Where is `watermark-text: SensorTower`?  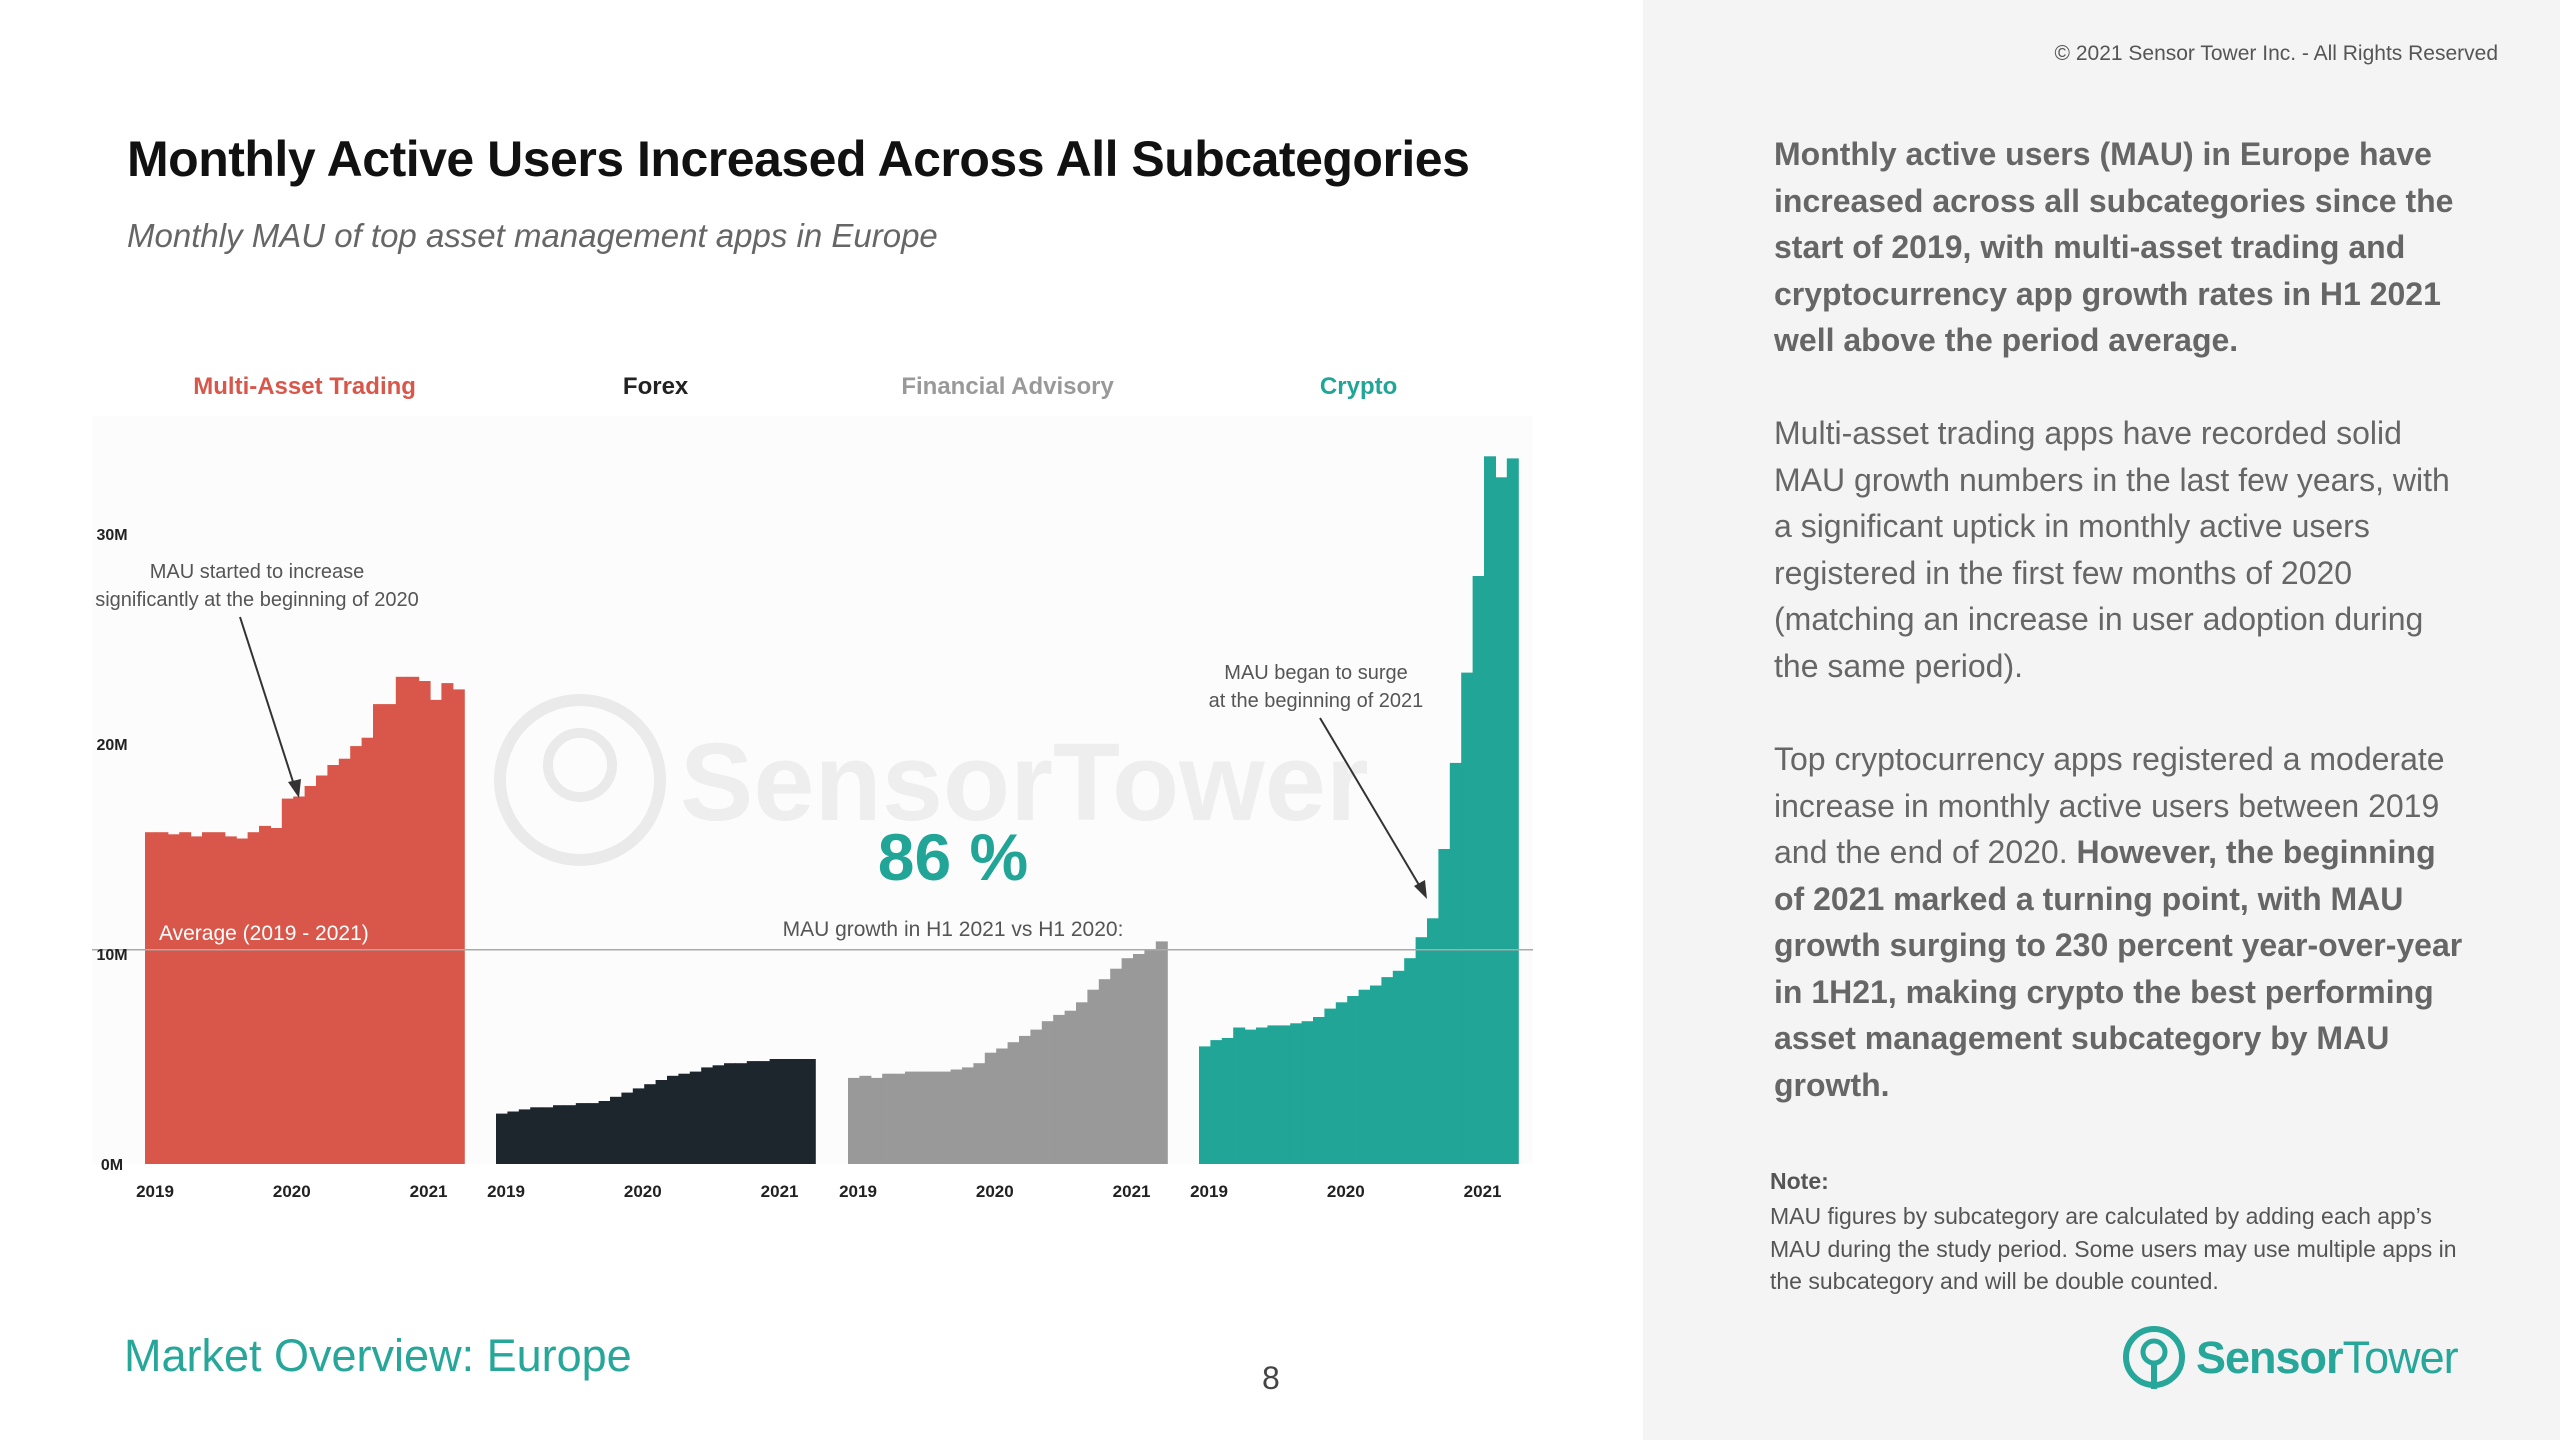 watermark-text: SensorTower is located at coordinates (1024, 782).